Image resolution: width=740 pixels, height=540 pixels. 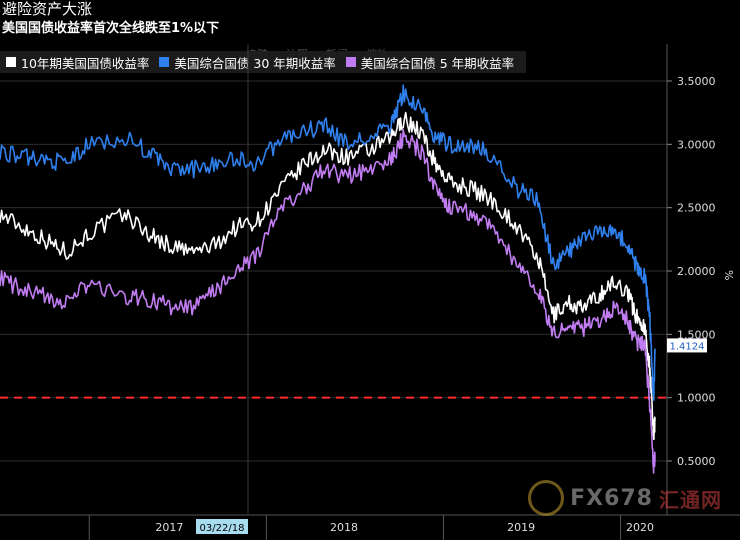 I want to click on y-tick-label: 2.5000, so click(x=696, y=208).